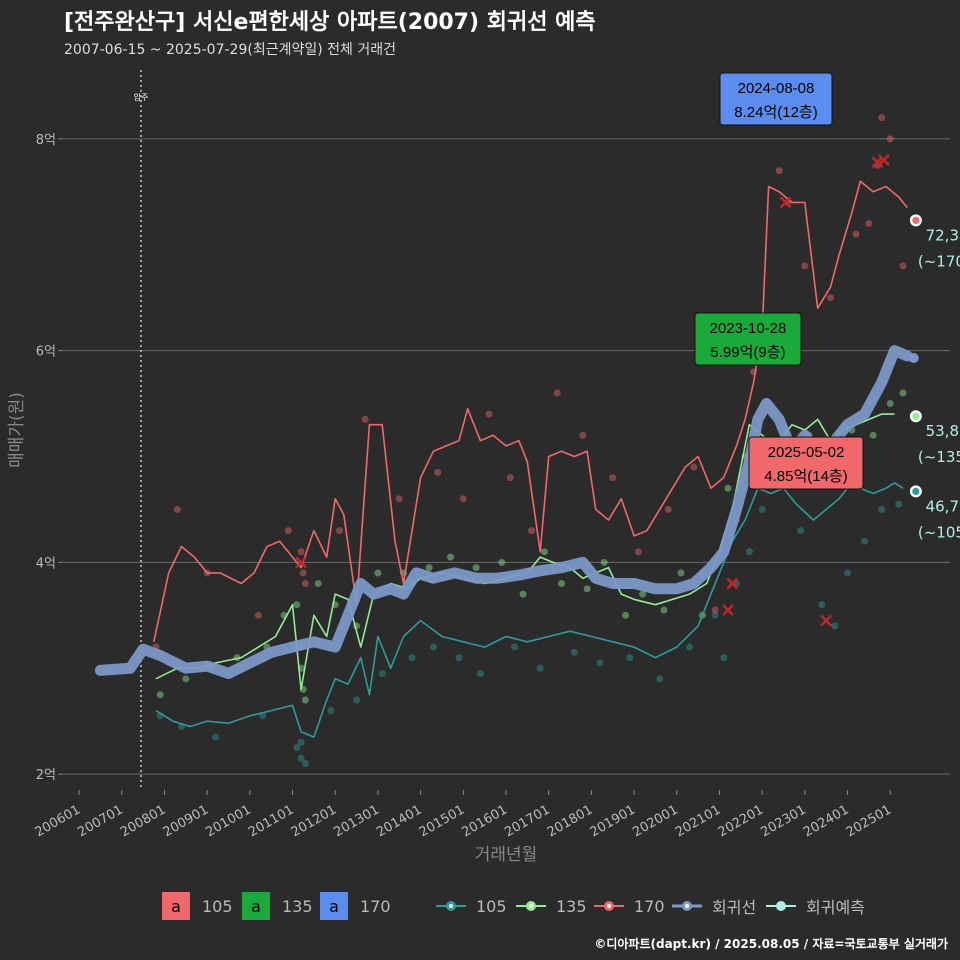  What do you see at coordinates (506, 855) in the screenshot?
I see `x-axis-label: 거래년월` at bounding box center [506, 855].